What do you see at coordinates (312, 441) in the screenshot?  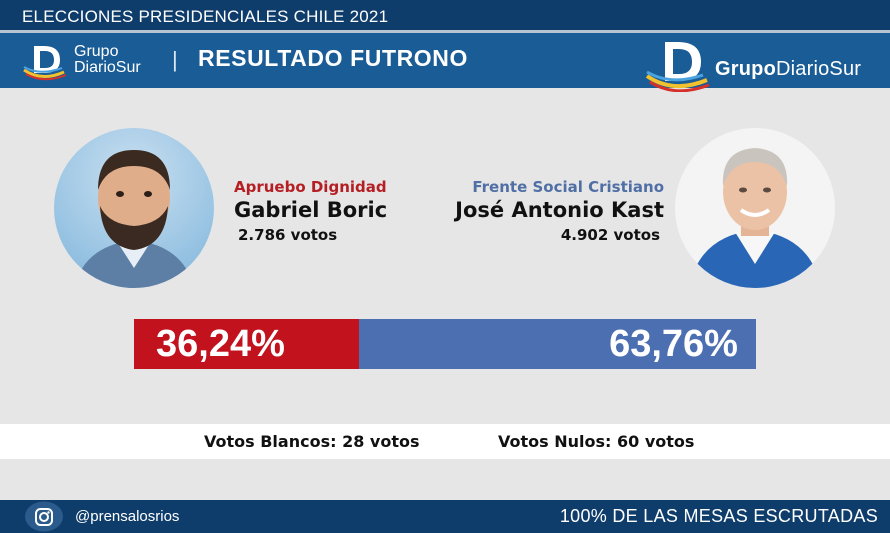 I see `votos-blancos: Votos Blancos: 28 votos` at bounding box center [312, 441].